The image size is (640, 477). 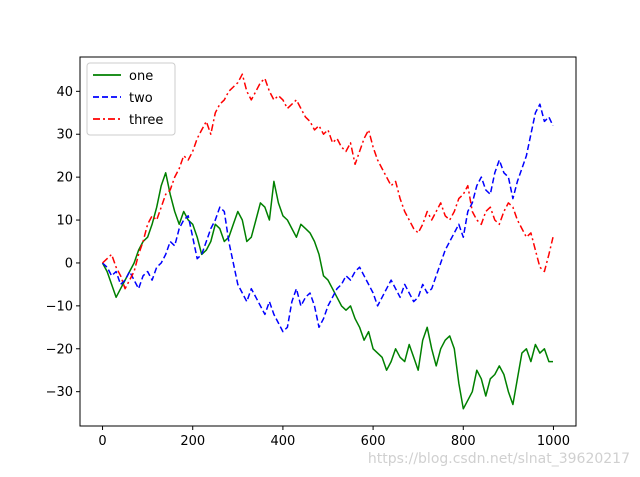 What do you see at coordinates (64, 92) in the screenshot?
I see `y-tick-label: 40` at bounding box center [64, 92].